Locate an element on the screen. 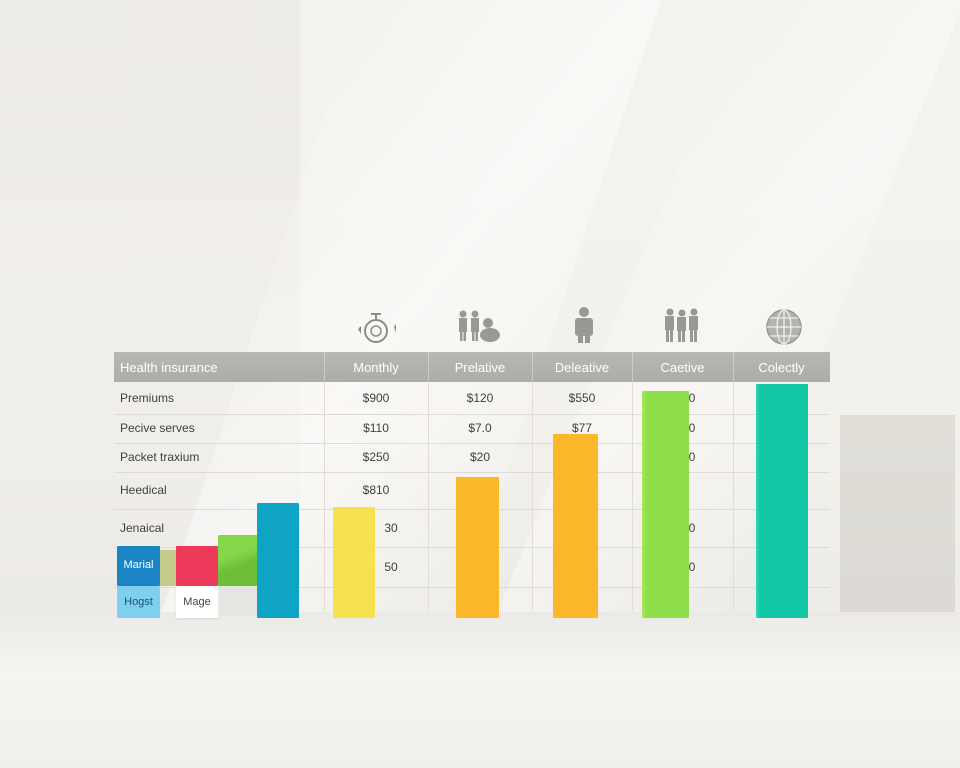 The image size is (960, 768). block-label: Marial is located at coordinates (138, 565).